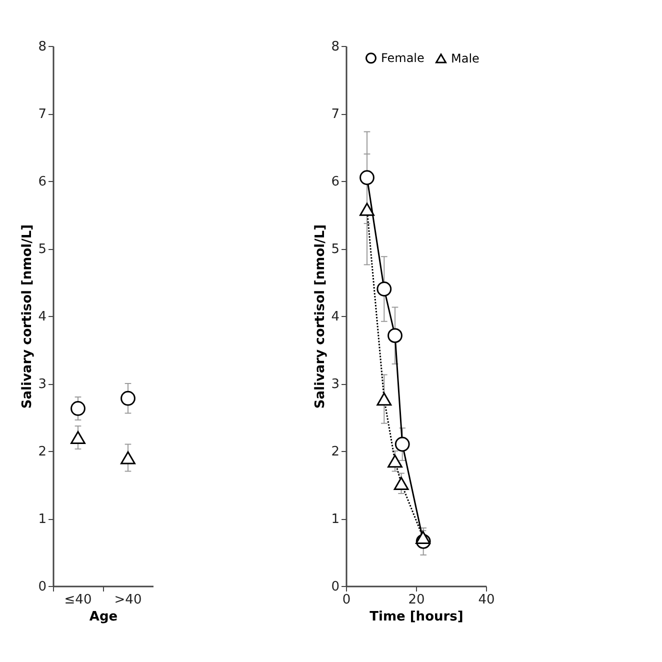 The image size is (662, 662). I want to click on x-tick-label: 40, so click(486, 600).